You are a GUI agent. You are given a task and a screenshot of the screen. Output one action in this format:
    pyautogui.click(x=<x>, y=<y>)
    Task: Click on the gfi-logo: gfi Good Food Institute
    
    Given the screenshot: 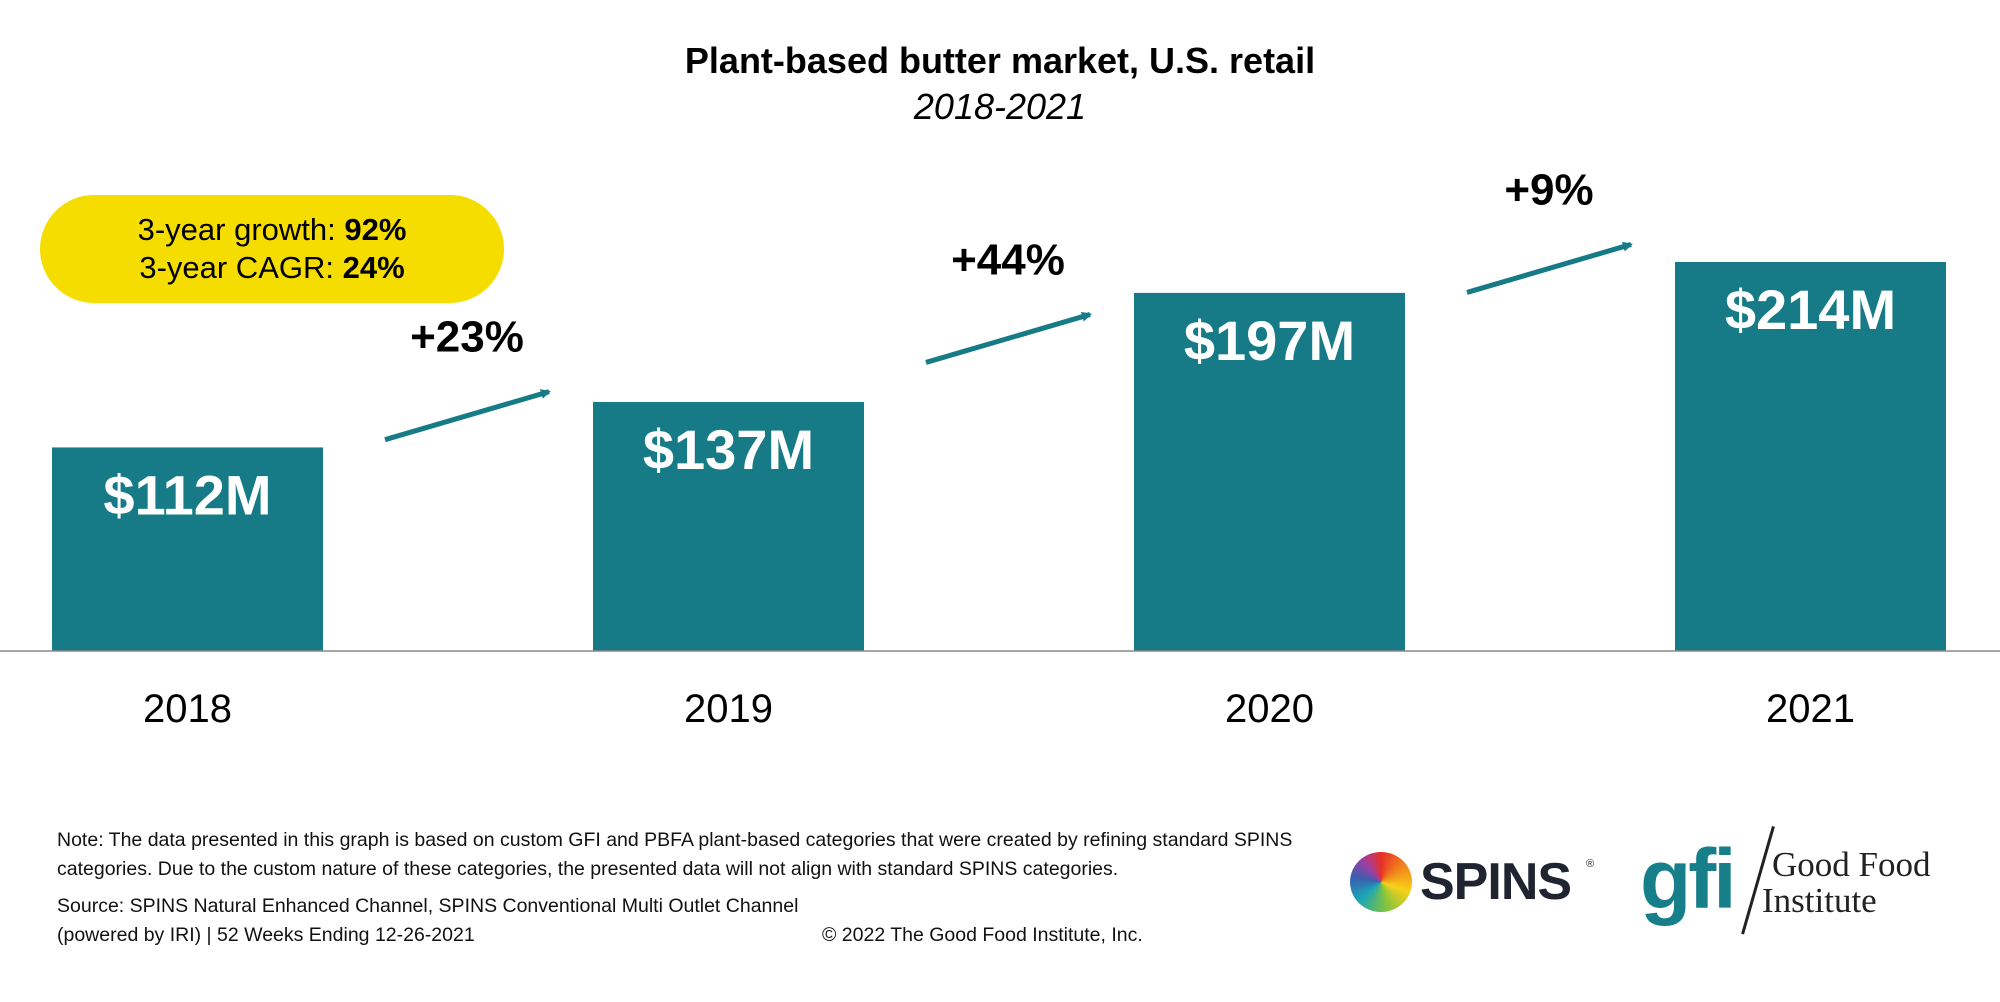 What is the action you would take?
    pyautogui.click(x=1805, y=883)
    